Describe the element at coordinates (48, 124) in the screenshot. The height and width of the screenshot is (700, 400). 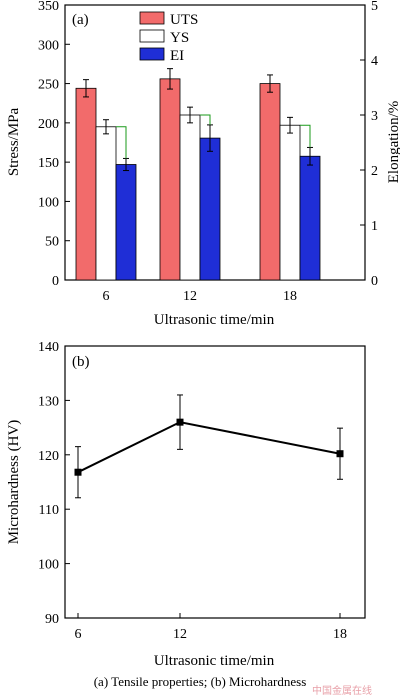
I see `left-tick-label: 200` at that location.